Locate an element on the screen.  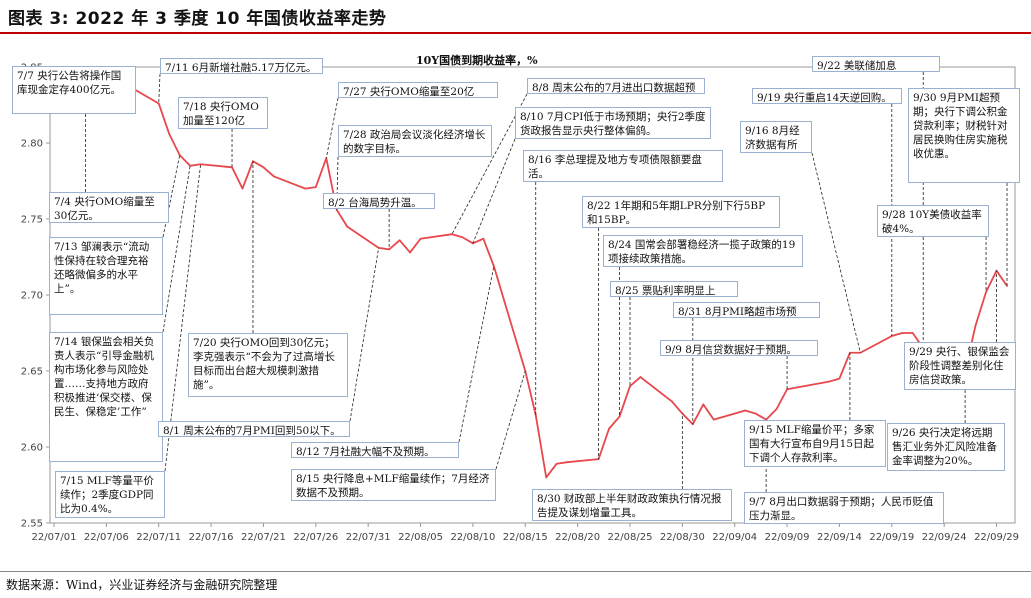
x-tick-label: 22/09/09 is located at coordinates (787, 537).